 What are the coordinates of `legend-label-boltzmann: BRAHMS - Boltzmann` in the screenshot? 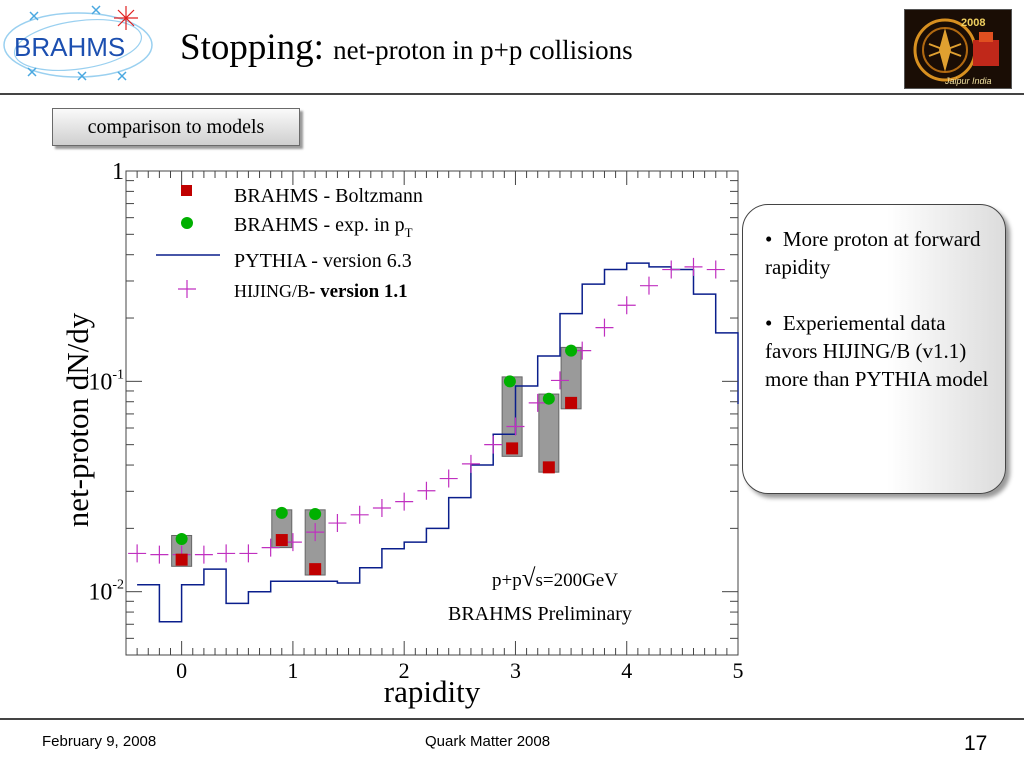 It's located at (328, 196).